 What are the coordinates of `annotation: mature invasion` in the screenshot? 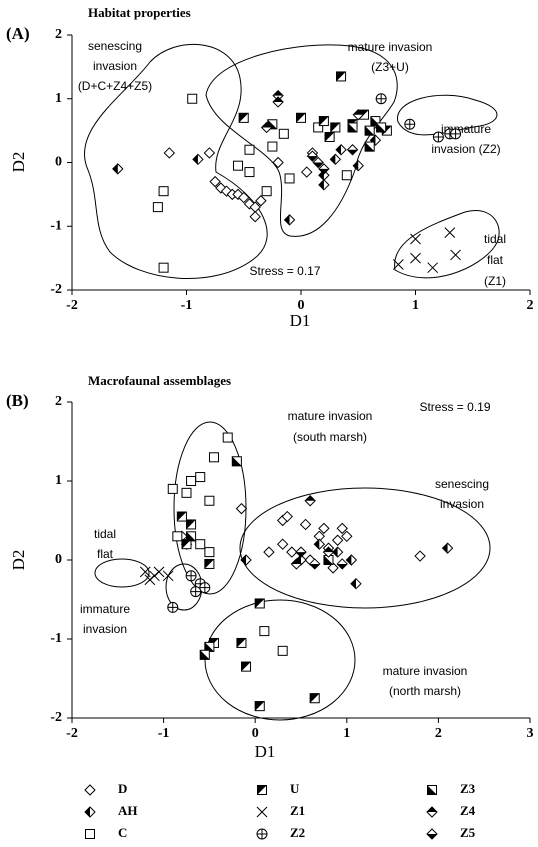 It's located at (390, 47).